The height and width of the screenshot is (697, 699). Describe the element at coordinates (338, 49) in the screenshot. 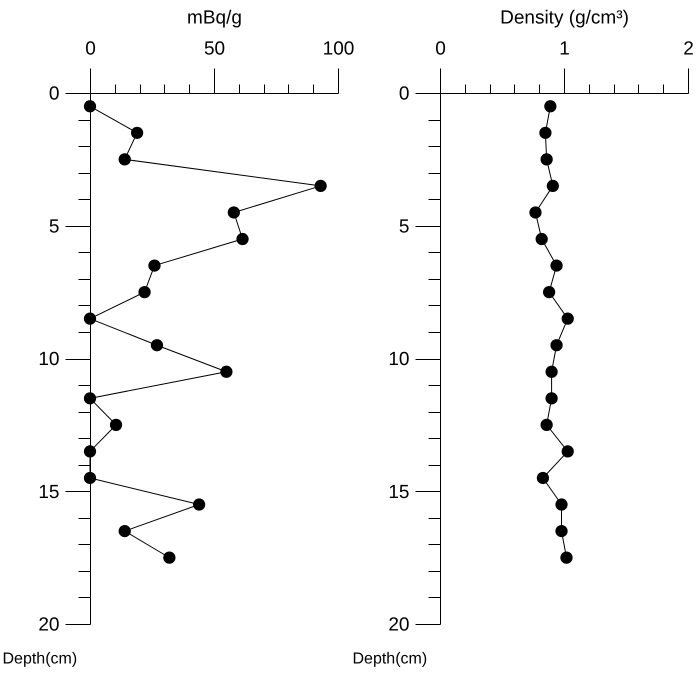

I see `x-tick-label: 100` at that location.